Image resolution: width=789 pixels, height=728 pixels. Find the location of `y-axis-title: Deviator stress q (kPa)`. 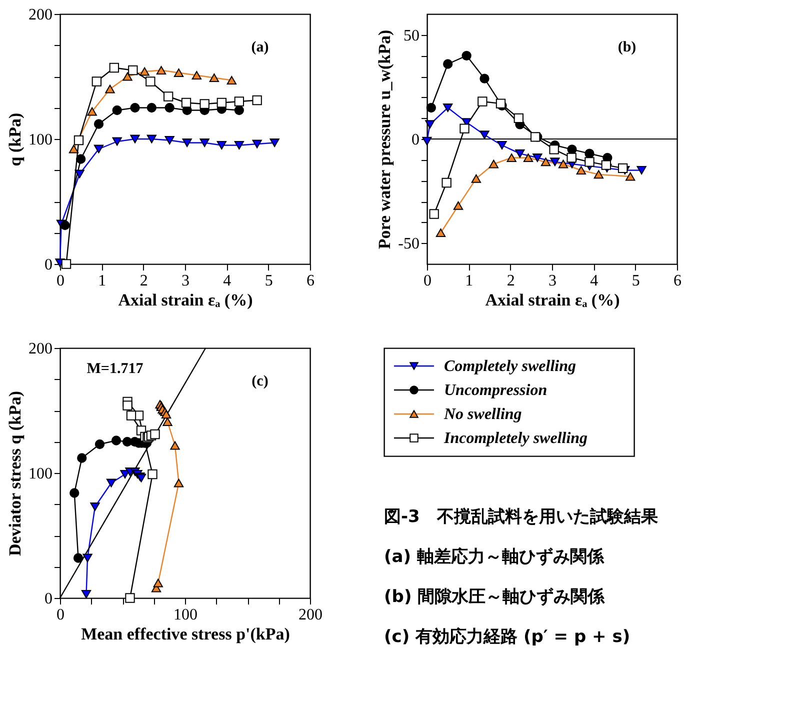

y-axis-title: Deviator stress q (kPa) is located at coordinates (15, 473).